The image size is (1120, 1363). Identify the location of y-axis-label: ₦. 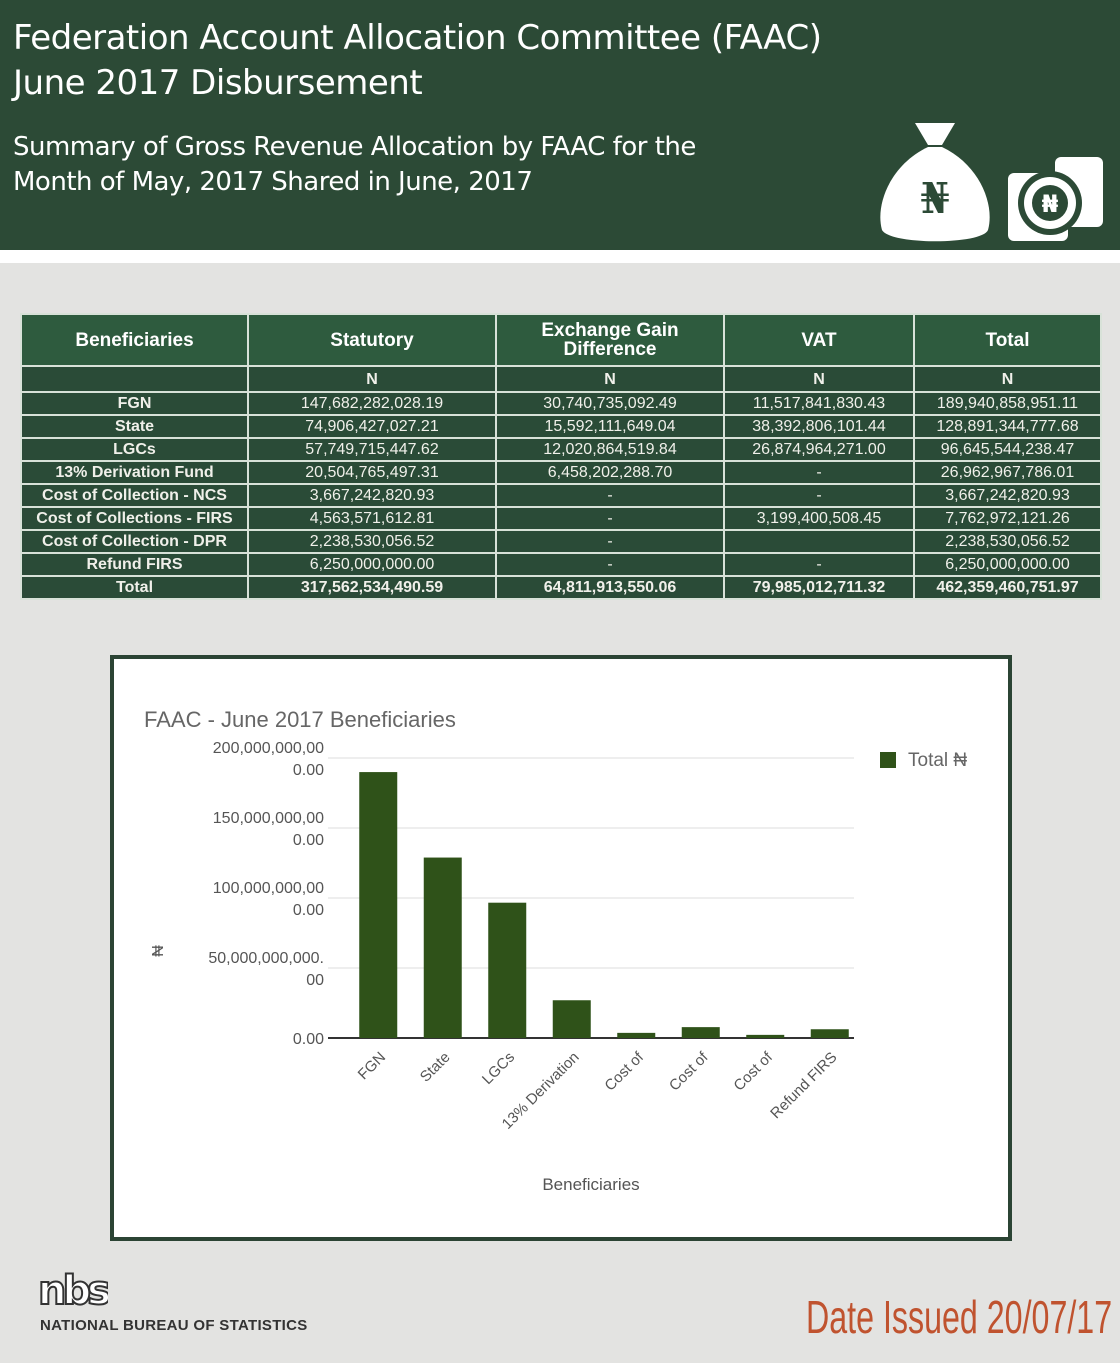
(158, 951).